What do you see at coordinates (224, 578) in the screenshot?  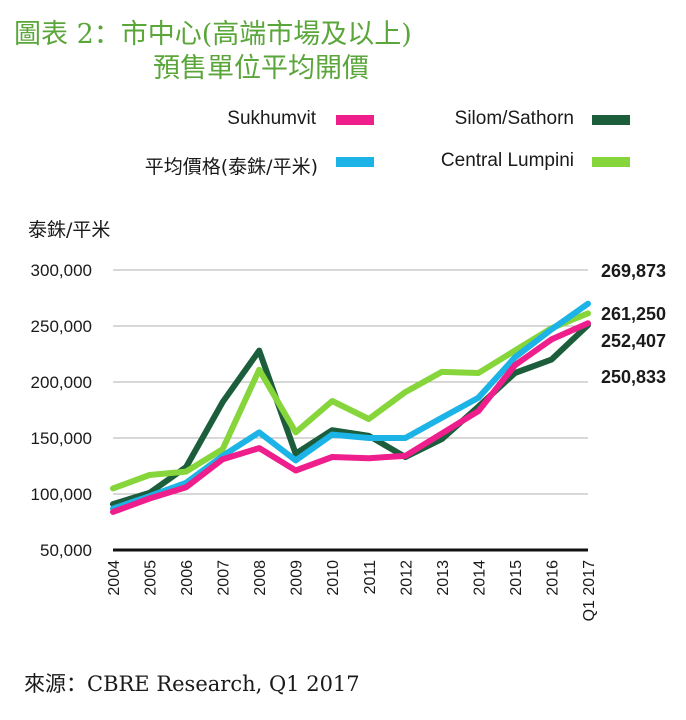 I see `x-tick-label: 2007` at bounding box center [224, 578].